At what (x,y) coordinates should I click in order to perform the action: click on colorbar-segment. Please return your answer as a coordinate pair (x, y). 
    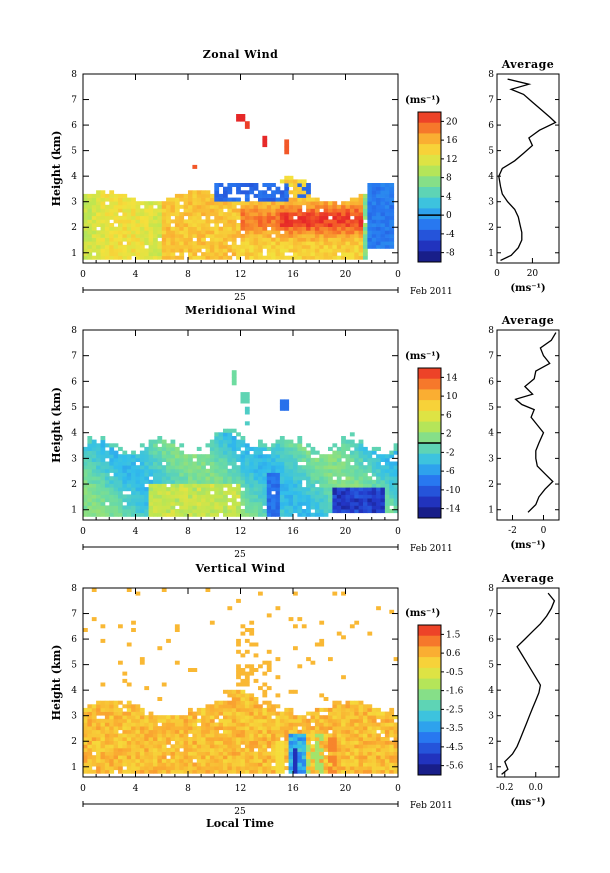
    Looking at the image, I should click on (429, 727).